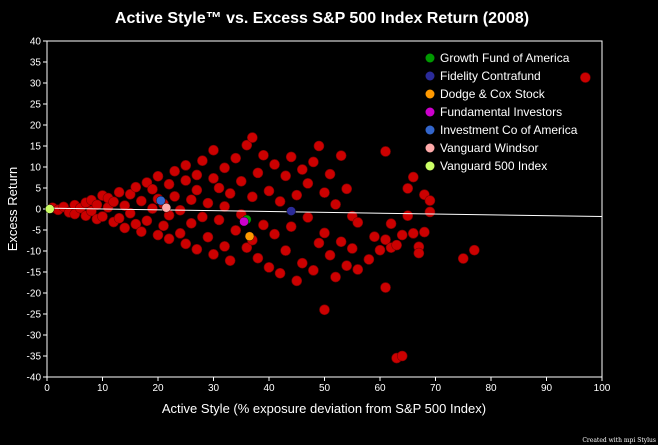 The image size is (658, 445). I want to click on x-tick-label: 50, so click(325, 388).